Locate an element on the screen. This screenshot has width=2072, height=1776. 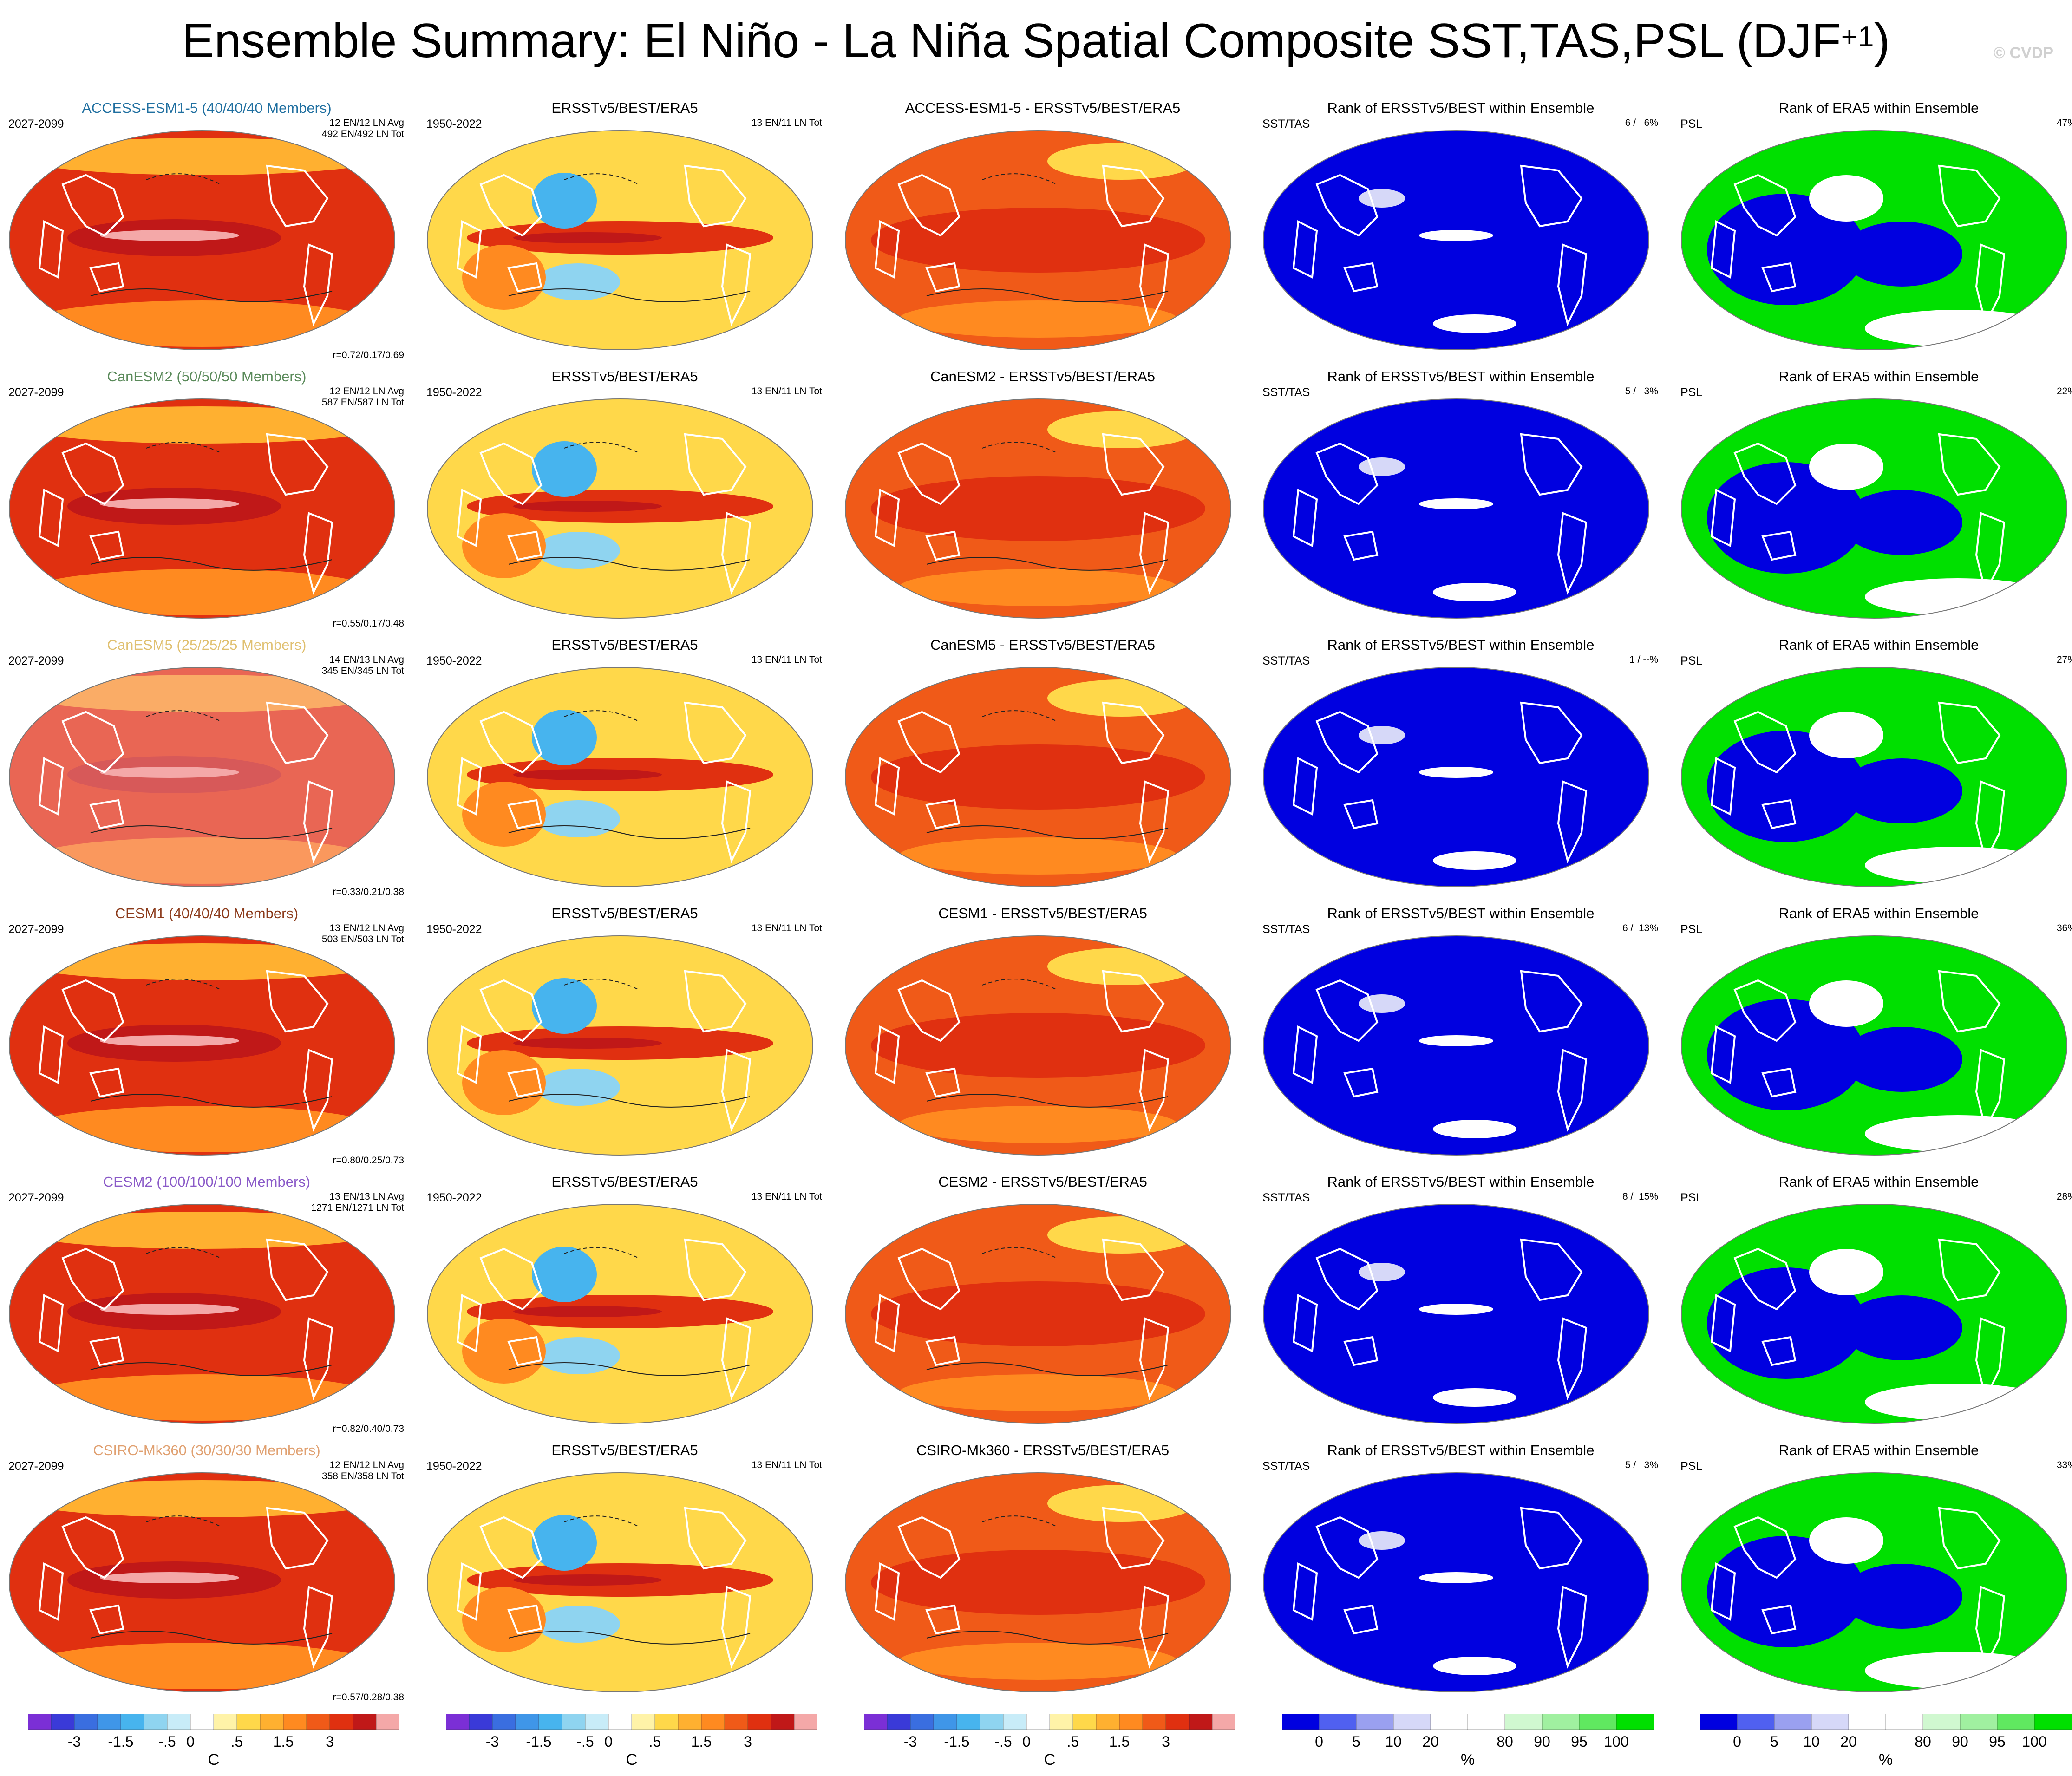
equatorial-core is located at coordinates (587, 1580).